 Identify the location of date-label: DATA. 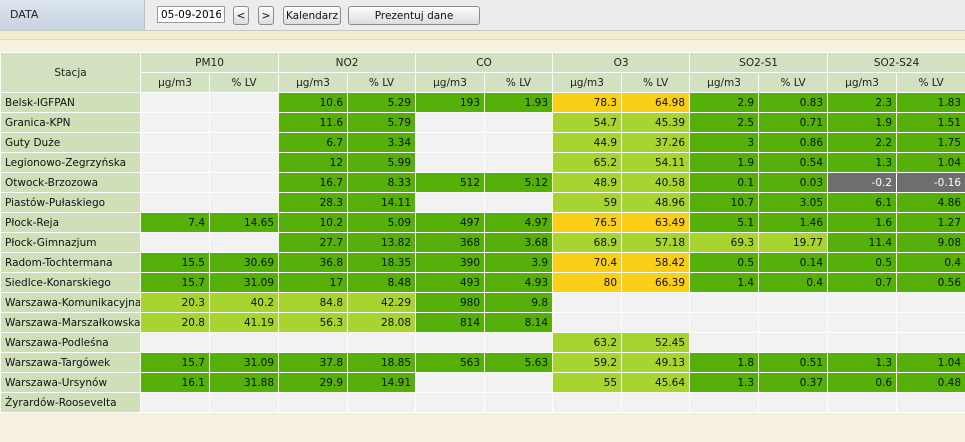
(24, 14).